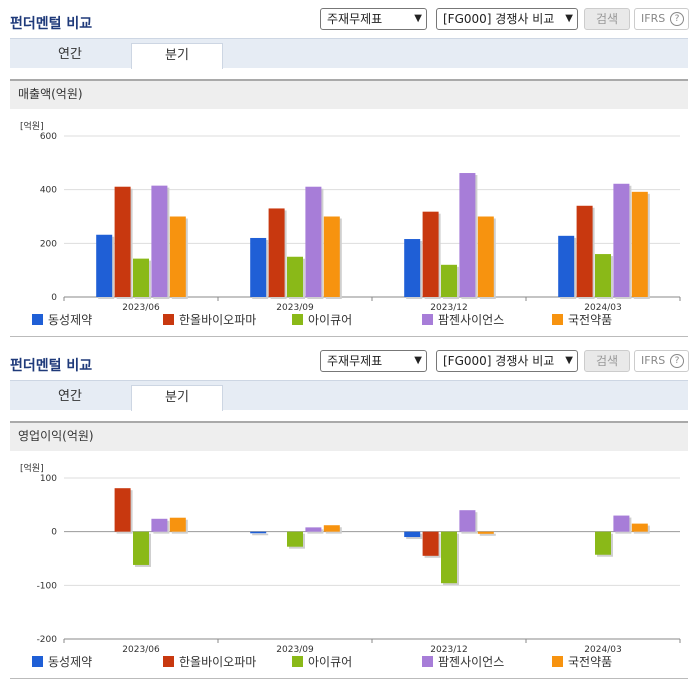  Describe the element at coordinates (590, 320) in the screenshot. I see `legend-label: 국전약품` at that location.